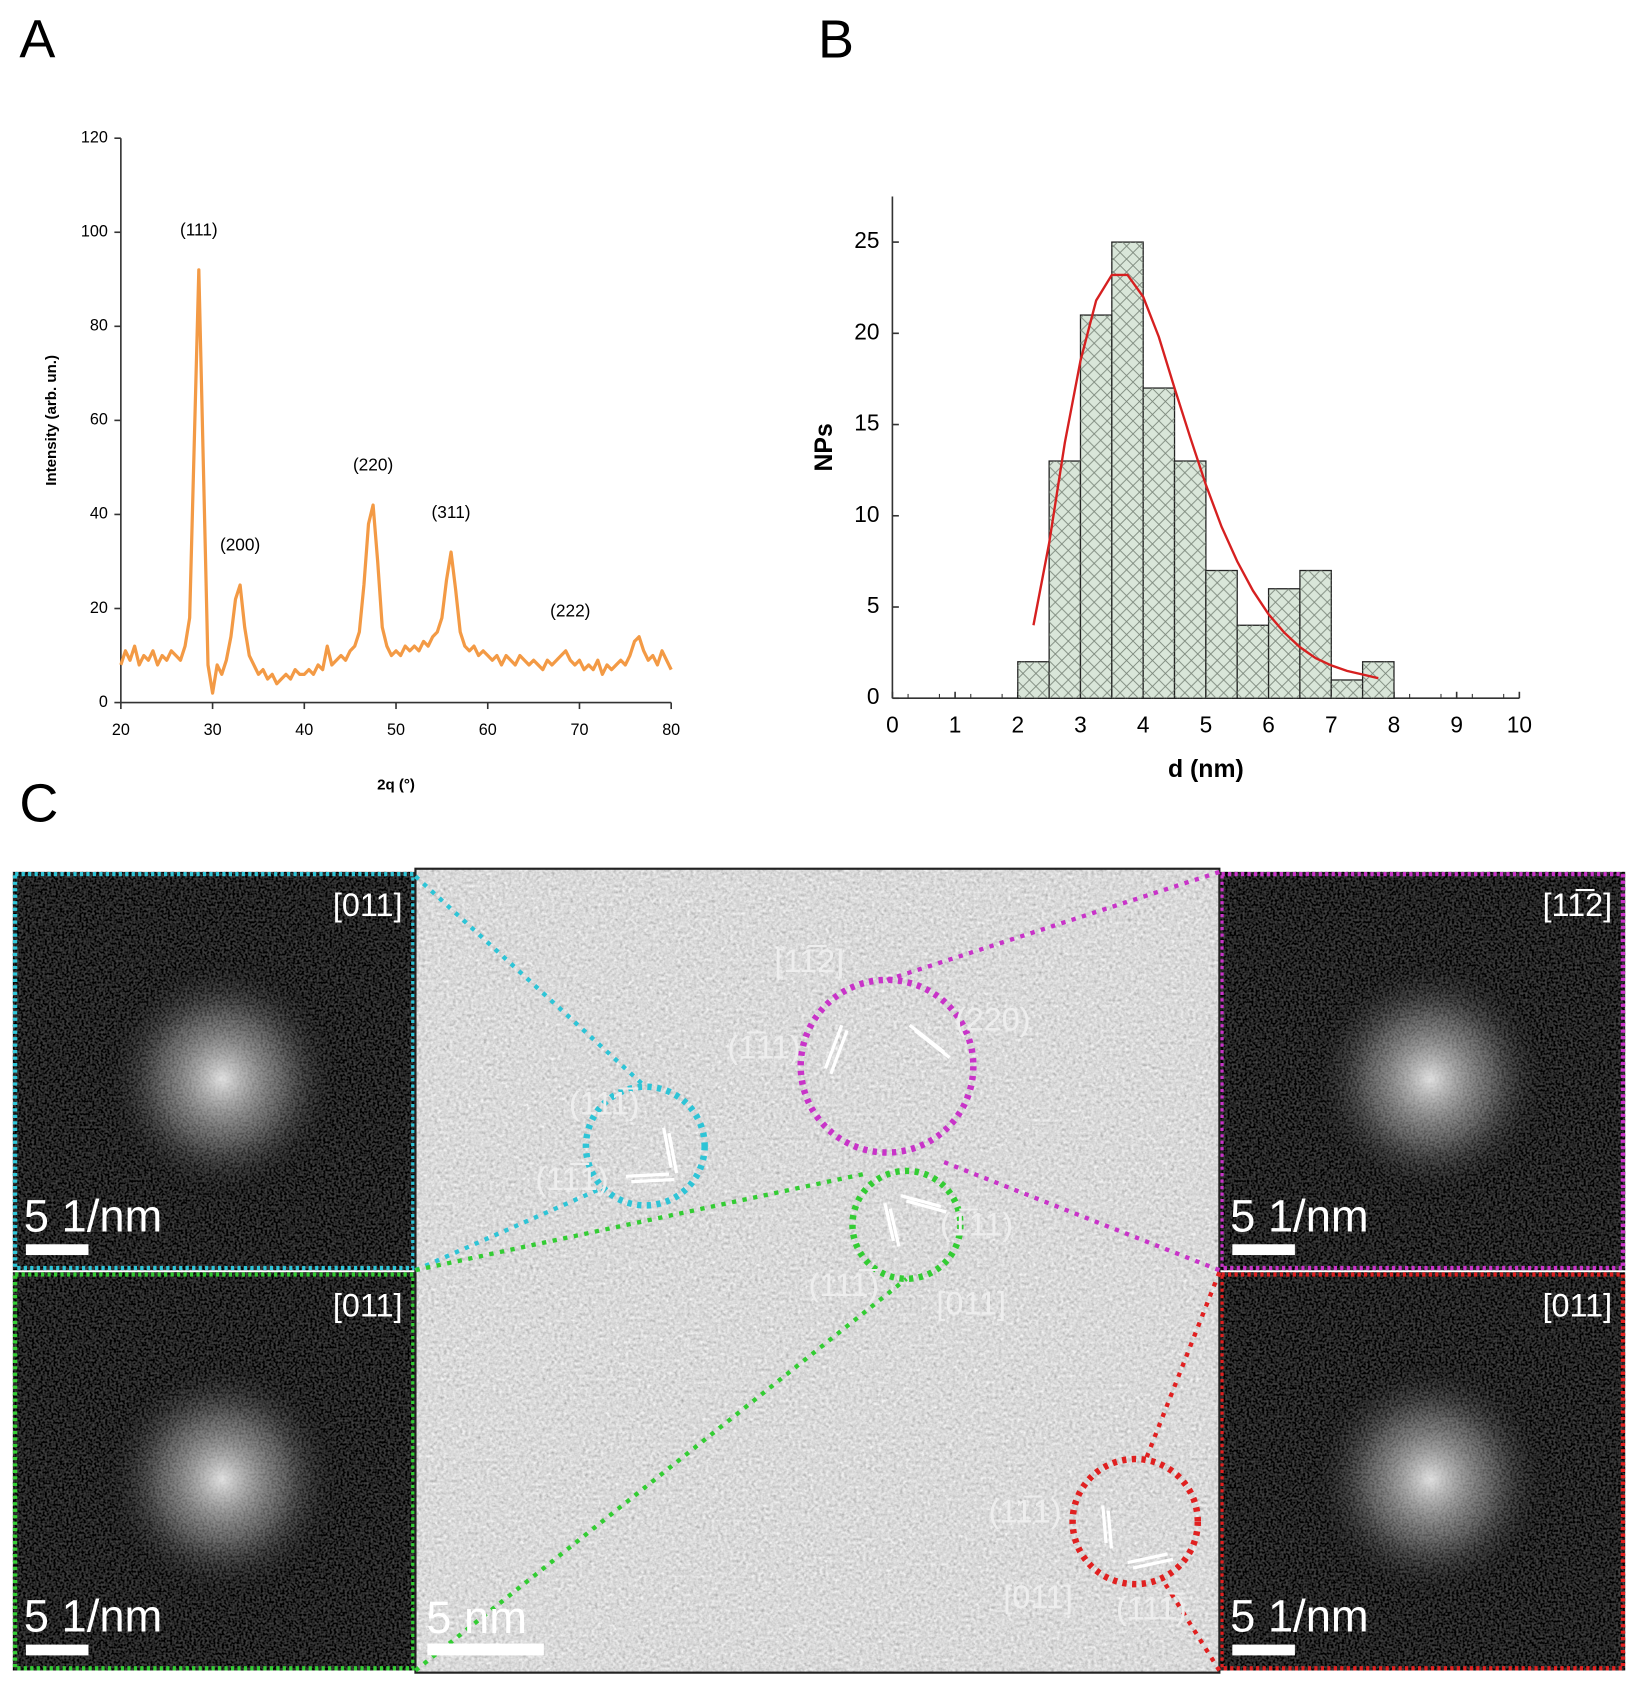 The height and width of the screenshot is (1695, 1651). What do you see at coordinates (570, 611) in the screenshot?
I see `peak-label: (222)` at bounding box center [570, 611].